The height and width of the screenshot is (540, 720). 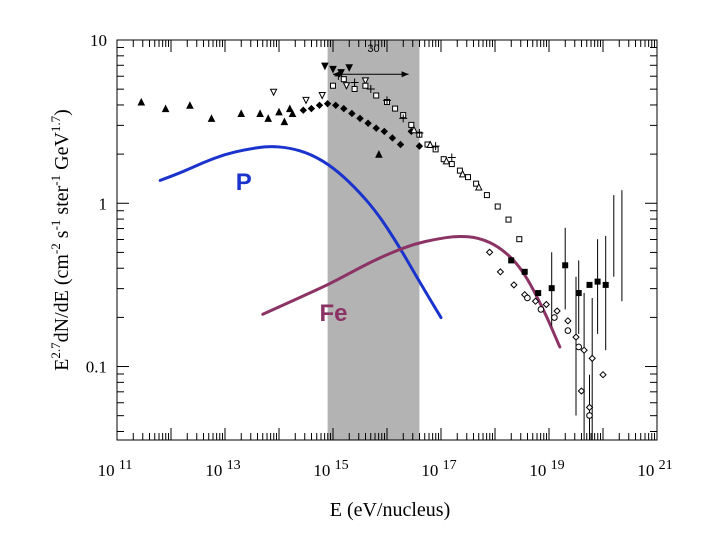 What do you see at coordinates (405, 74) in the screenshot?
I see `band-arrow-head-right` at bounding box center [405, 74].